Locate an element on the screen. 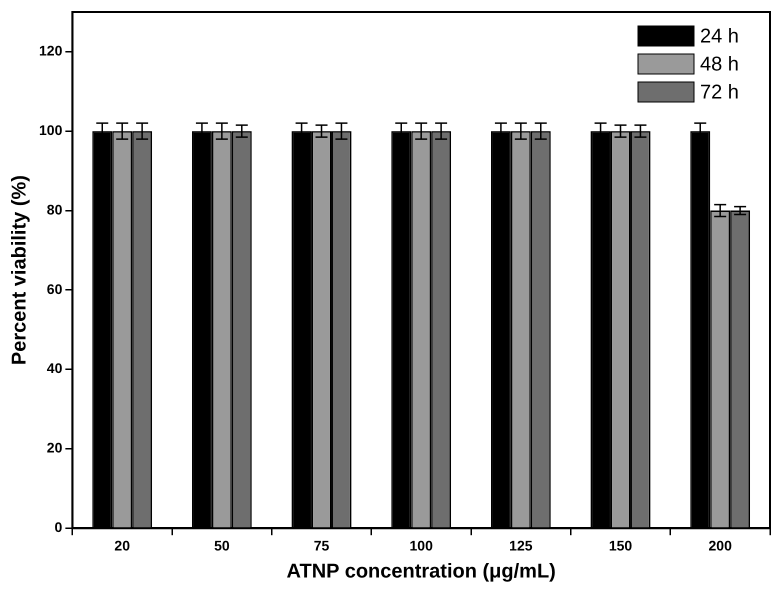 The width and height of the screenshot is (776, 592). x-tick-label: 100 is located at coordinates (422, 545).